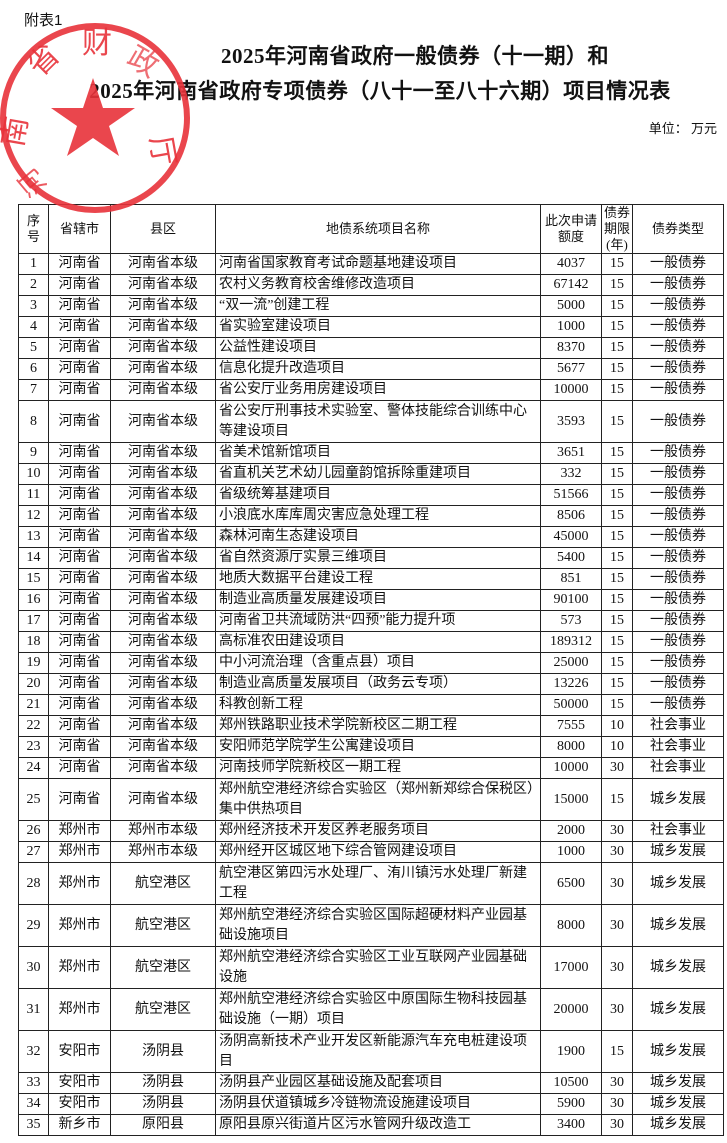  What do you see at coordinates (378, 229) in the screenshot?
I see `header-project-name: 地债系统项目名称` at bounding box center [378, 229].